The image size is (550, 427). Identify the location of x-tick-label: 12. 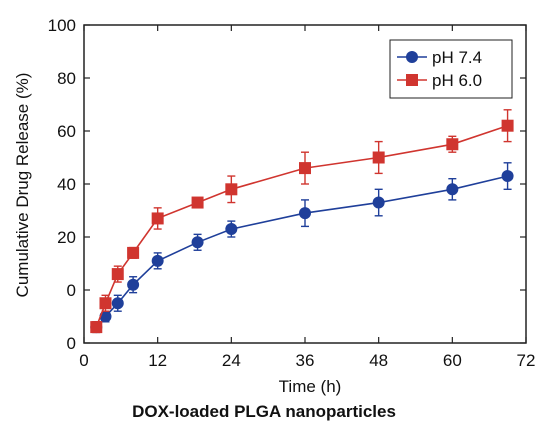
(157, 360).